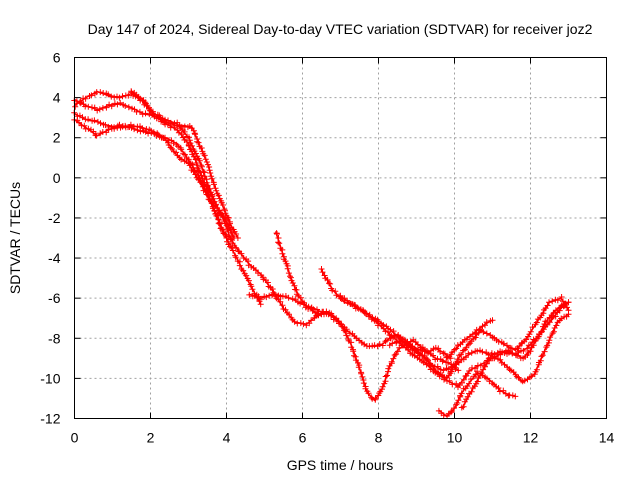 The height and width of the screenshot is (480, 640). Describe the element at coordinates (50, 419) in the screenshot. I see `y-tick-label: -12` at that location.